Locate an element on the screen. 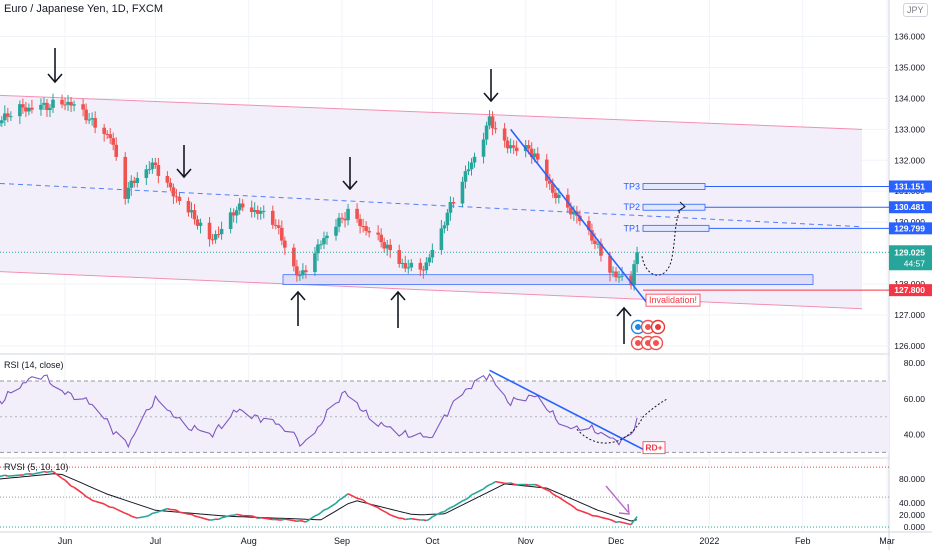  target-box is located at coordinates (674, 207).